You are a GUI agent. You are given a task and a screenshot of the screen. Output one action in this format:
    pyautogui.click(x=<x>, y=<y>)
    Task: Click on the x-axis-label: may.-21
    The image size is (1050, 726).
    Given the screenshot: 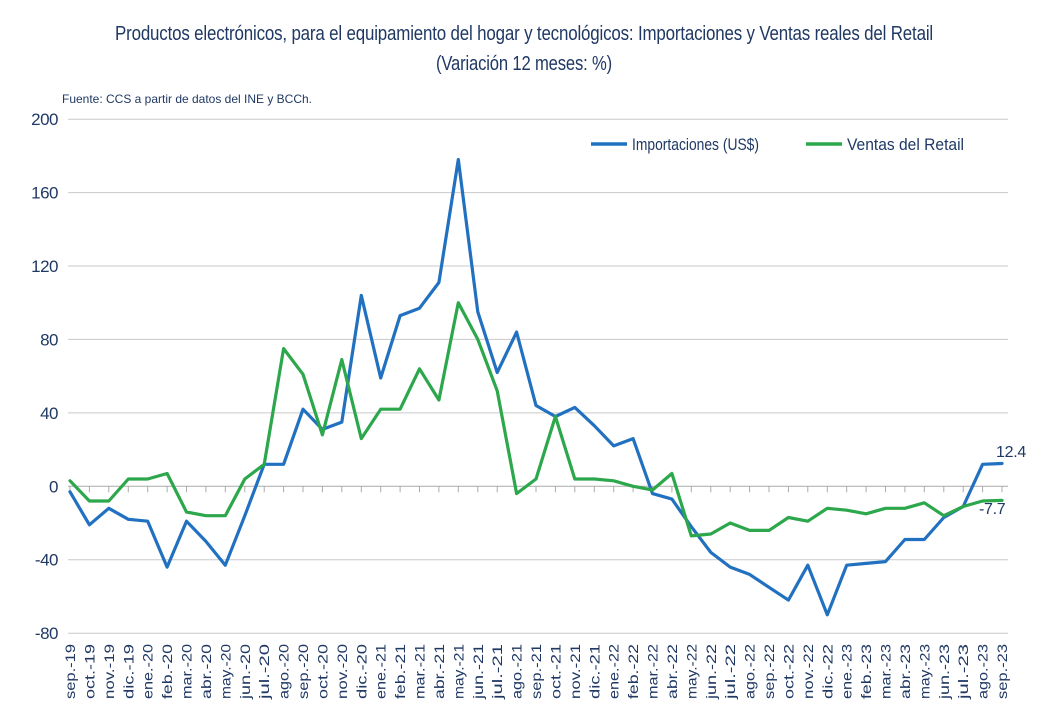 What is the action you would take?
    pyautogui.click(x=458, y=671)
    